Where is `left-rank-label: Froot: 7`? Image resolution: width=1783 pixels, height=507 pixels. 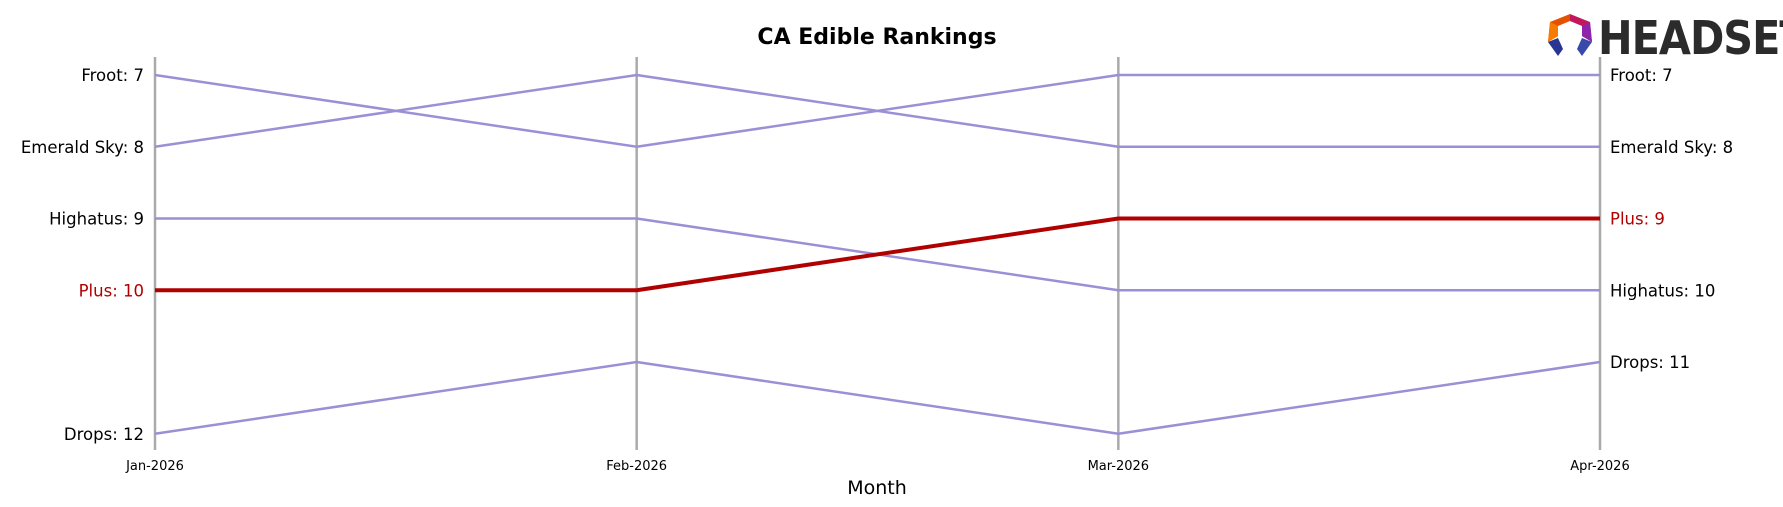 left-rank-label: Froot: 7 is located at coordinates (112, 75).